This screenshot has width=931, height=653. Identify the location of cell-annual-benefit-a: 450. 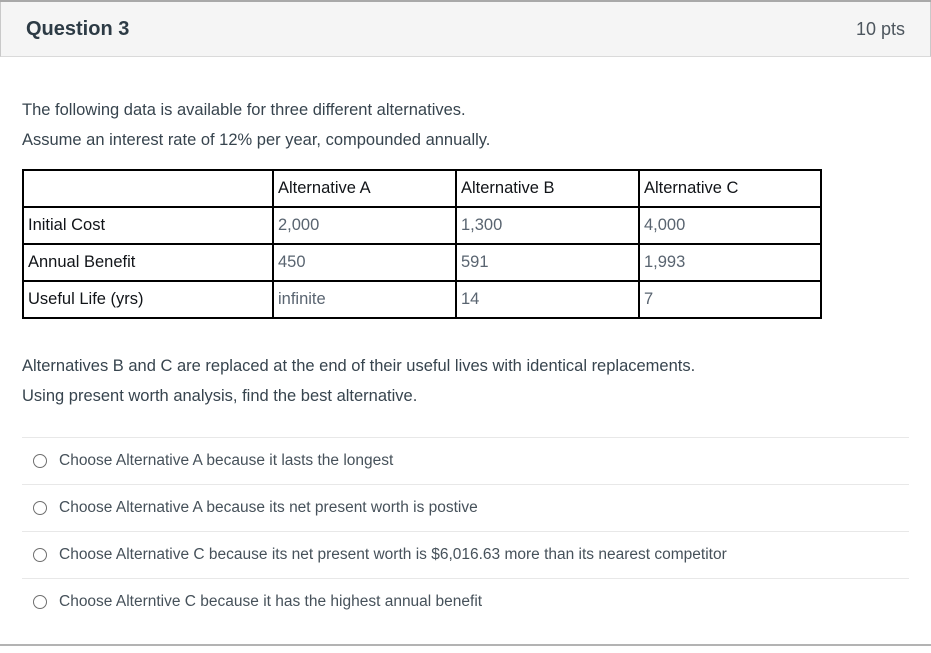
(364, 262).